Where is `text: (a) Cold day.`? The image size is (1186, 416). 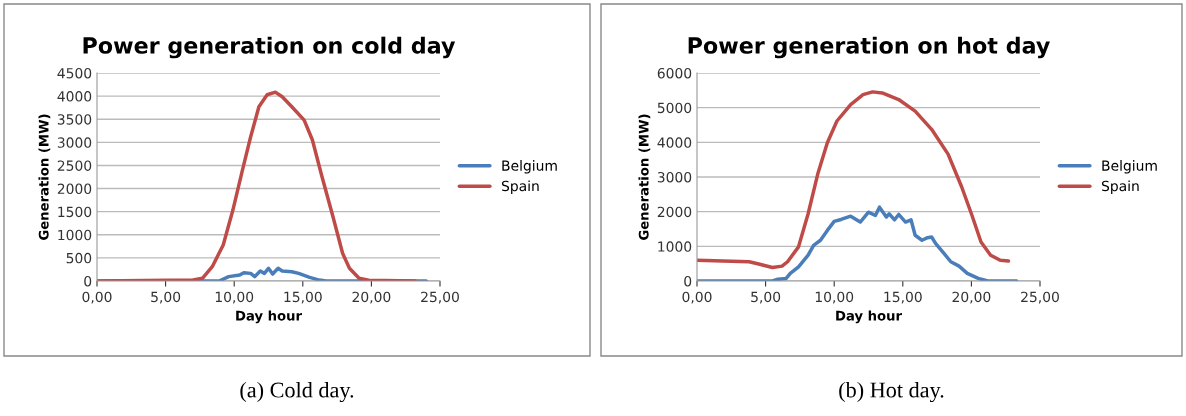 text: (a) Cold day. is located at coordinates (297, 392).